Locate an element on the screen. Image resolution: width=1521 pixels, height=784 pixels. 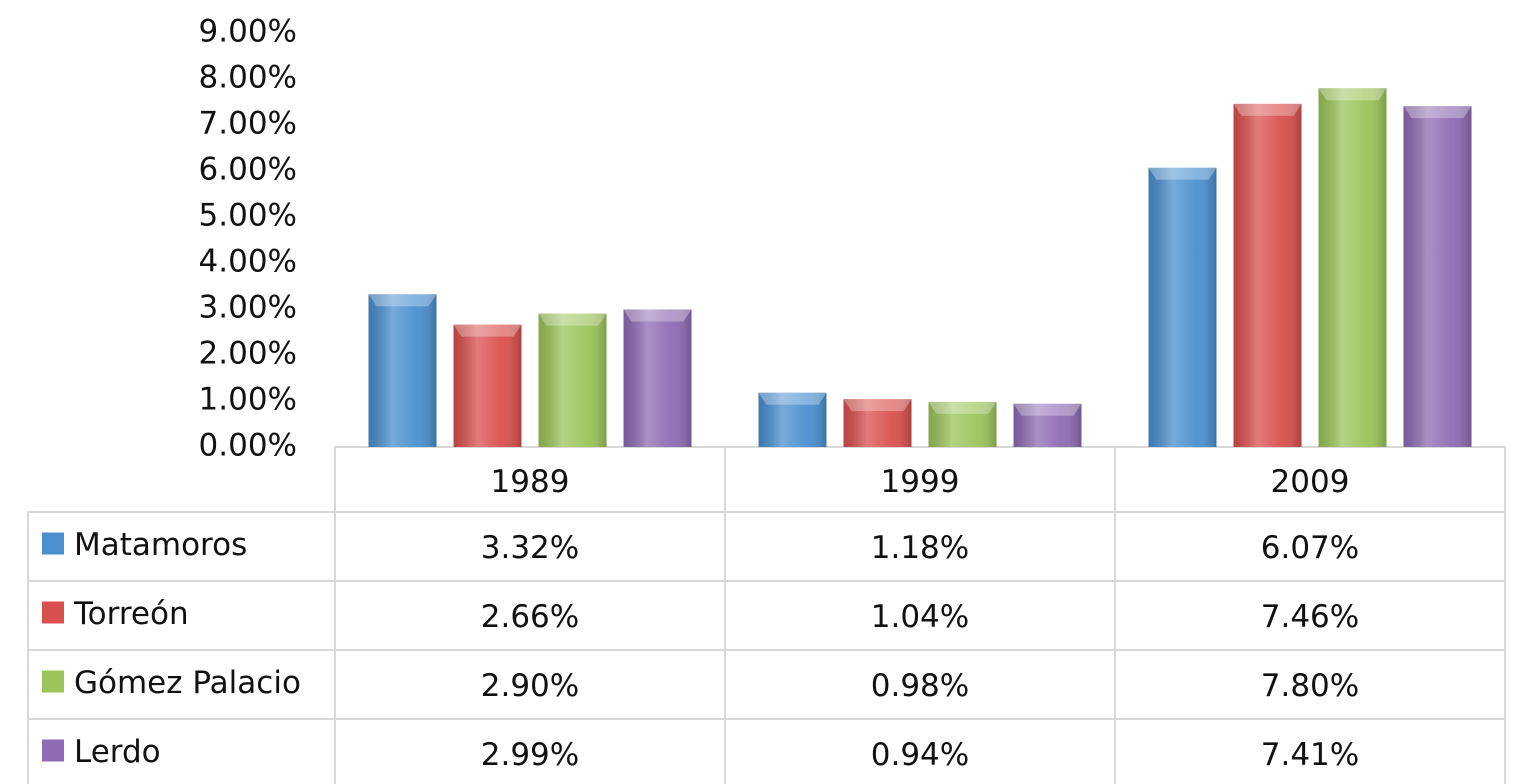
table-cell is located at coordinates (766, 751).